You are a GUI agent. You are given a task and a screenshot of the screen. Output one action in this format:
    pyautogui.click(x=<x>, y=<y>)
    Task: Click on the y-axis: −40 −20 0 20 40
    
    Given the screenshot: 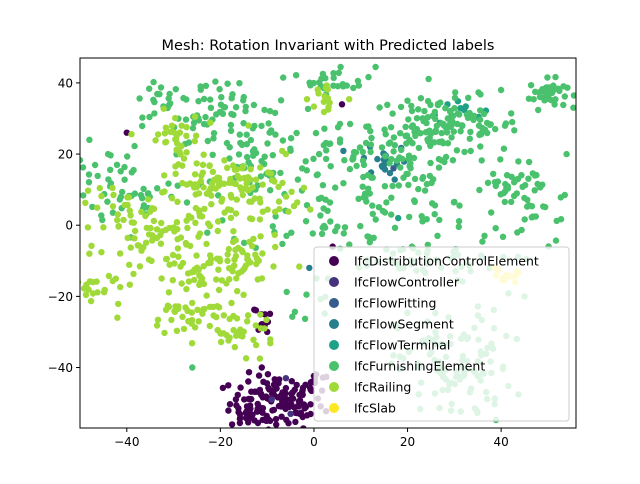 What is the action you would take?
    pyautogui.click(x=64, y=225)
    